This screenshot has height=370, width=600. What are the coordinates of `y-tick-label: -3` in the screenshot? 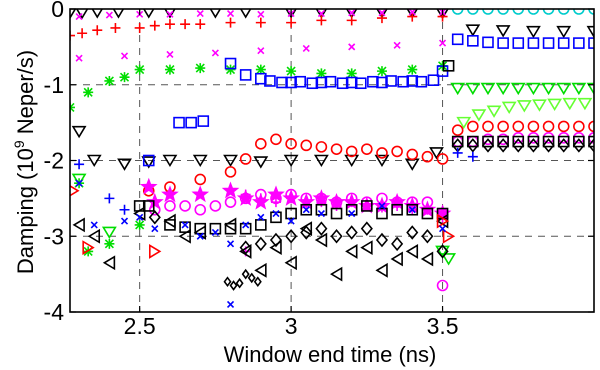 It's located at (54, 236).